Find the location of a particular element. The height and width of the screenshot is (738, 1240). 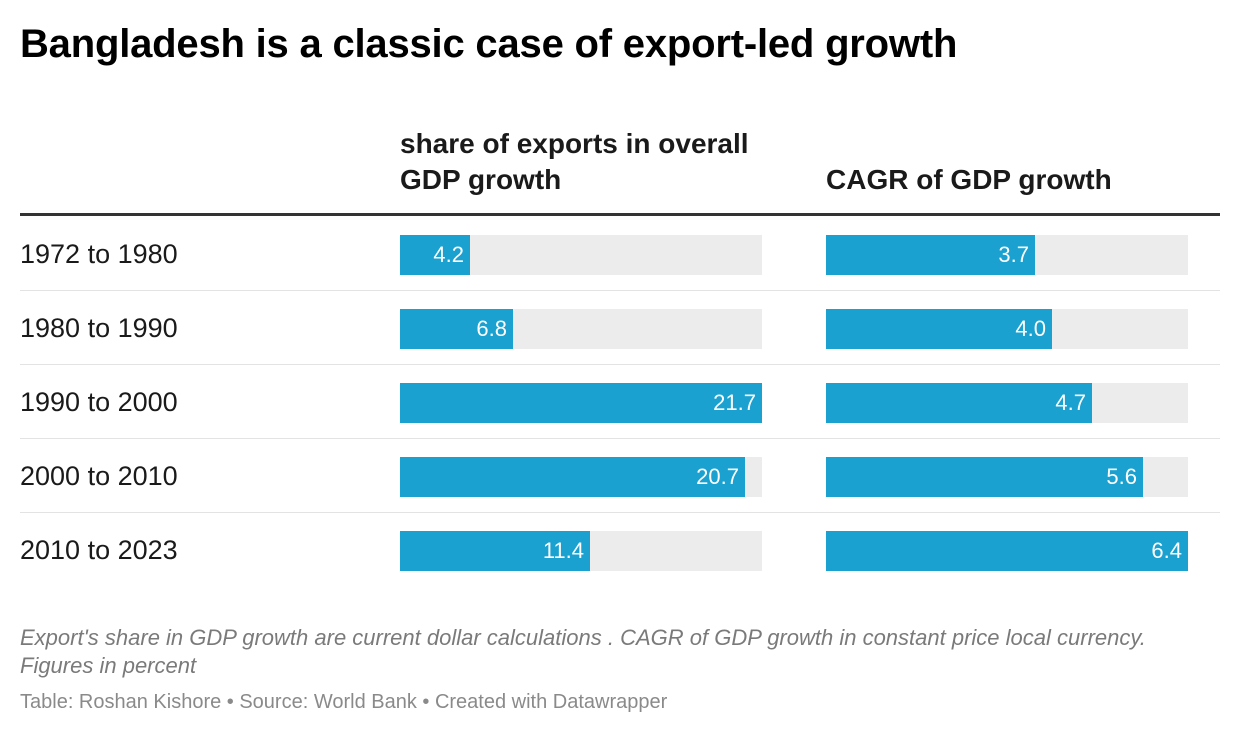

export-share-bar-track: 20.7 is located at coordinates (581, 477).